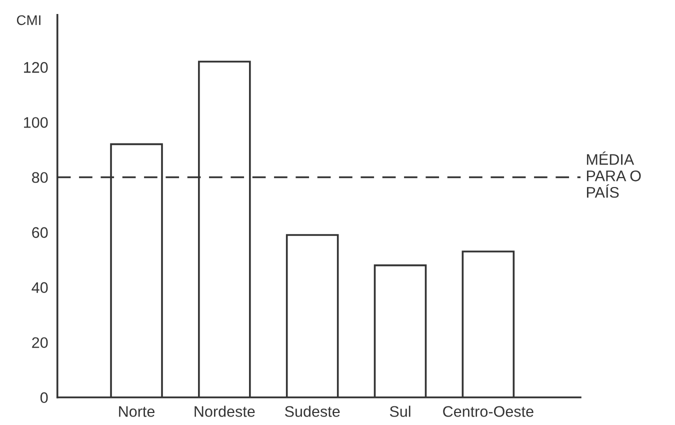 This screenshot has width=675, height=425. What do you see at coordinates (400, 411) in the screenshot?
I see `x-tick-label: Sul` at bounding box center [400, 411].